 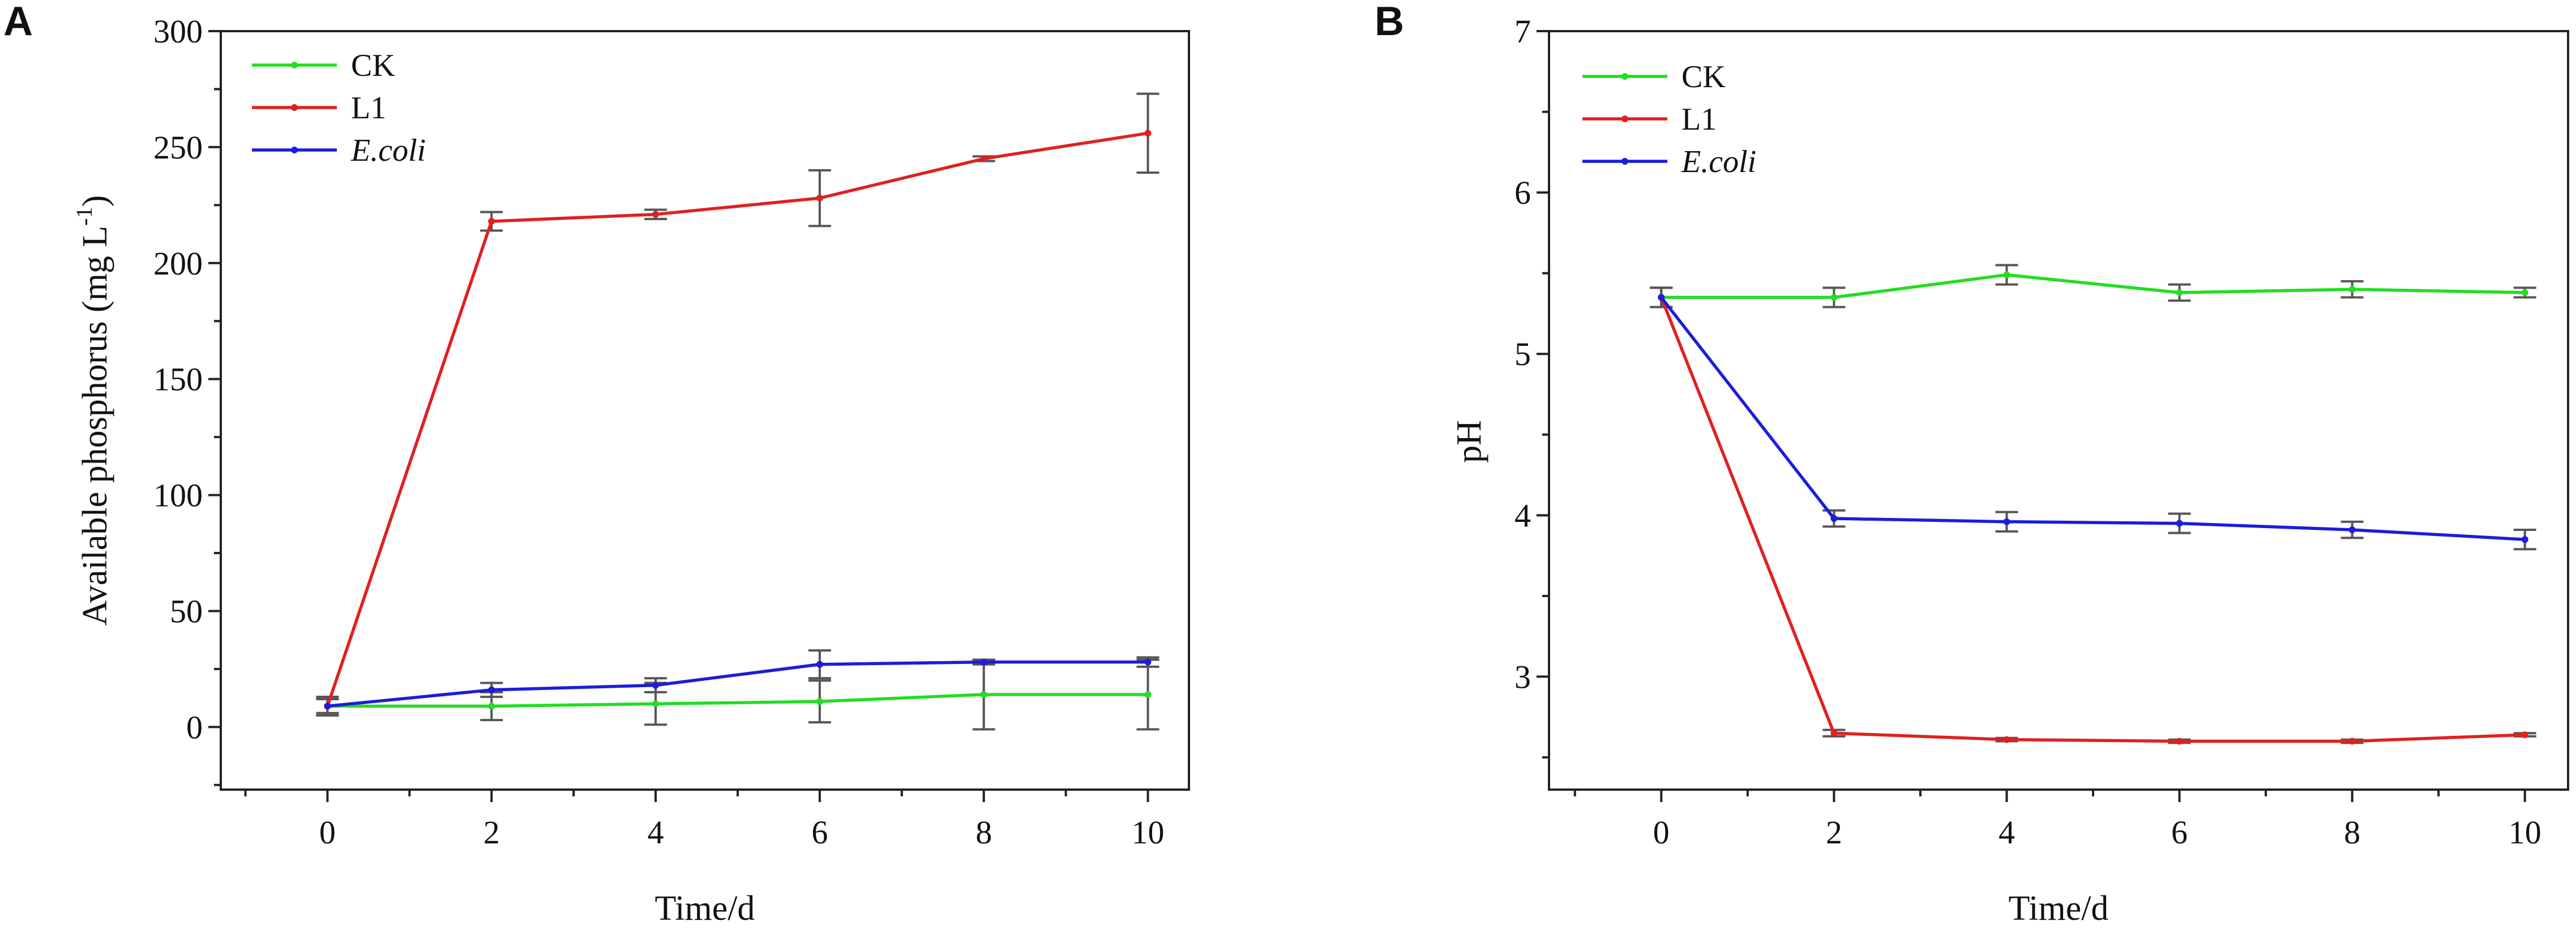 I want to click on panel-a-legend-marker-ecoli, so click(x=294, y=150).